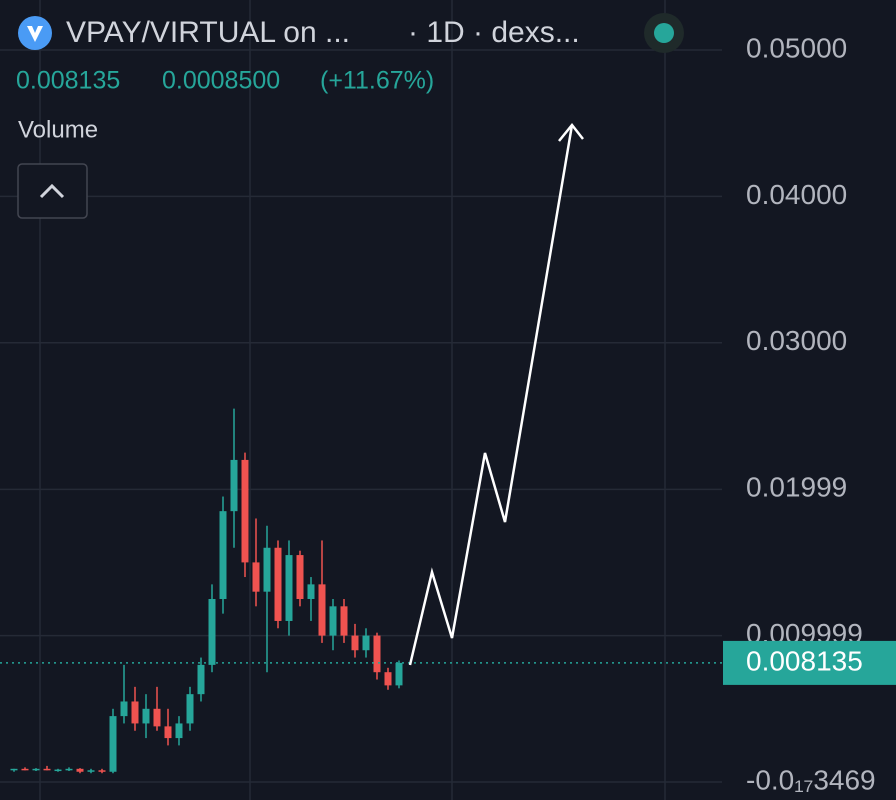 This screenshot has height=800, width=896. What do you see at coordinates (58, 129) in the screenshot?
I see `indicator-label: Volume` at bounding box center [58, 129].